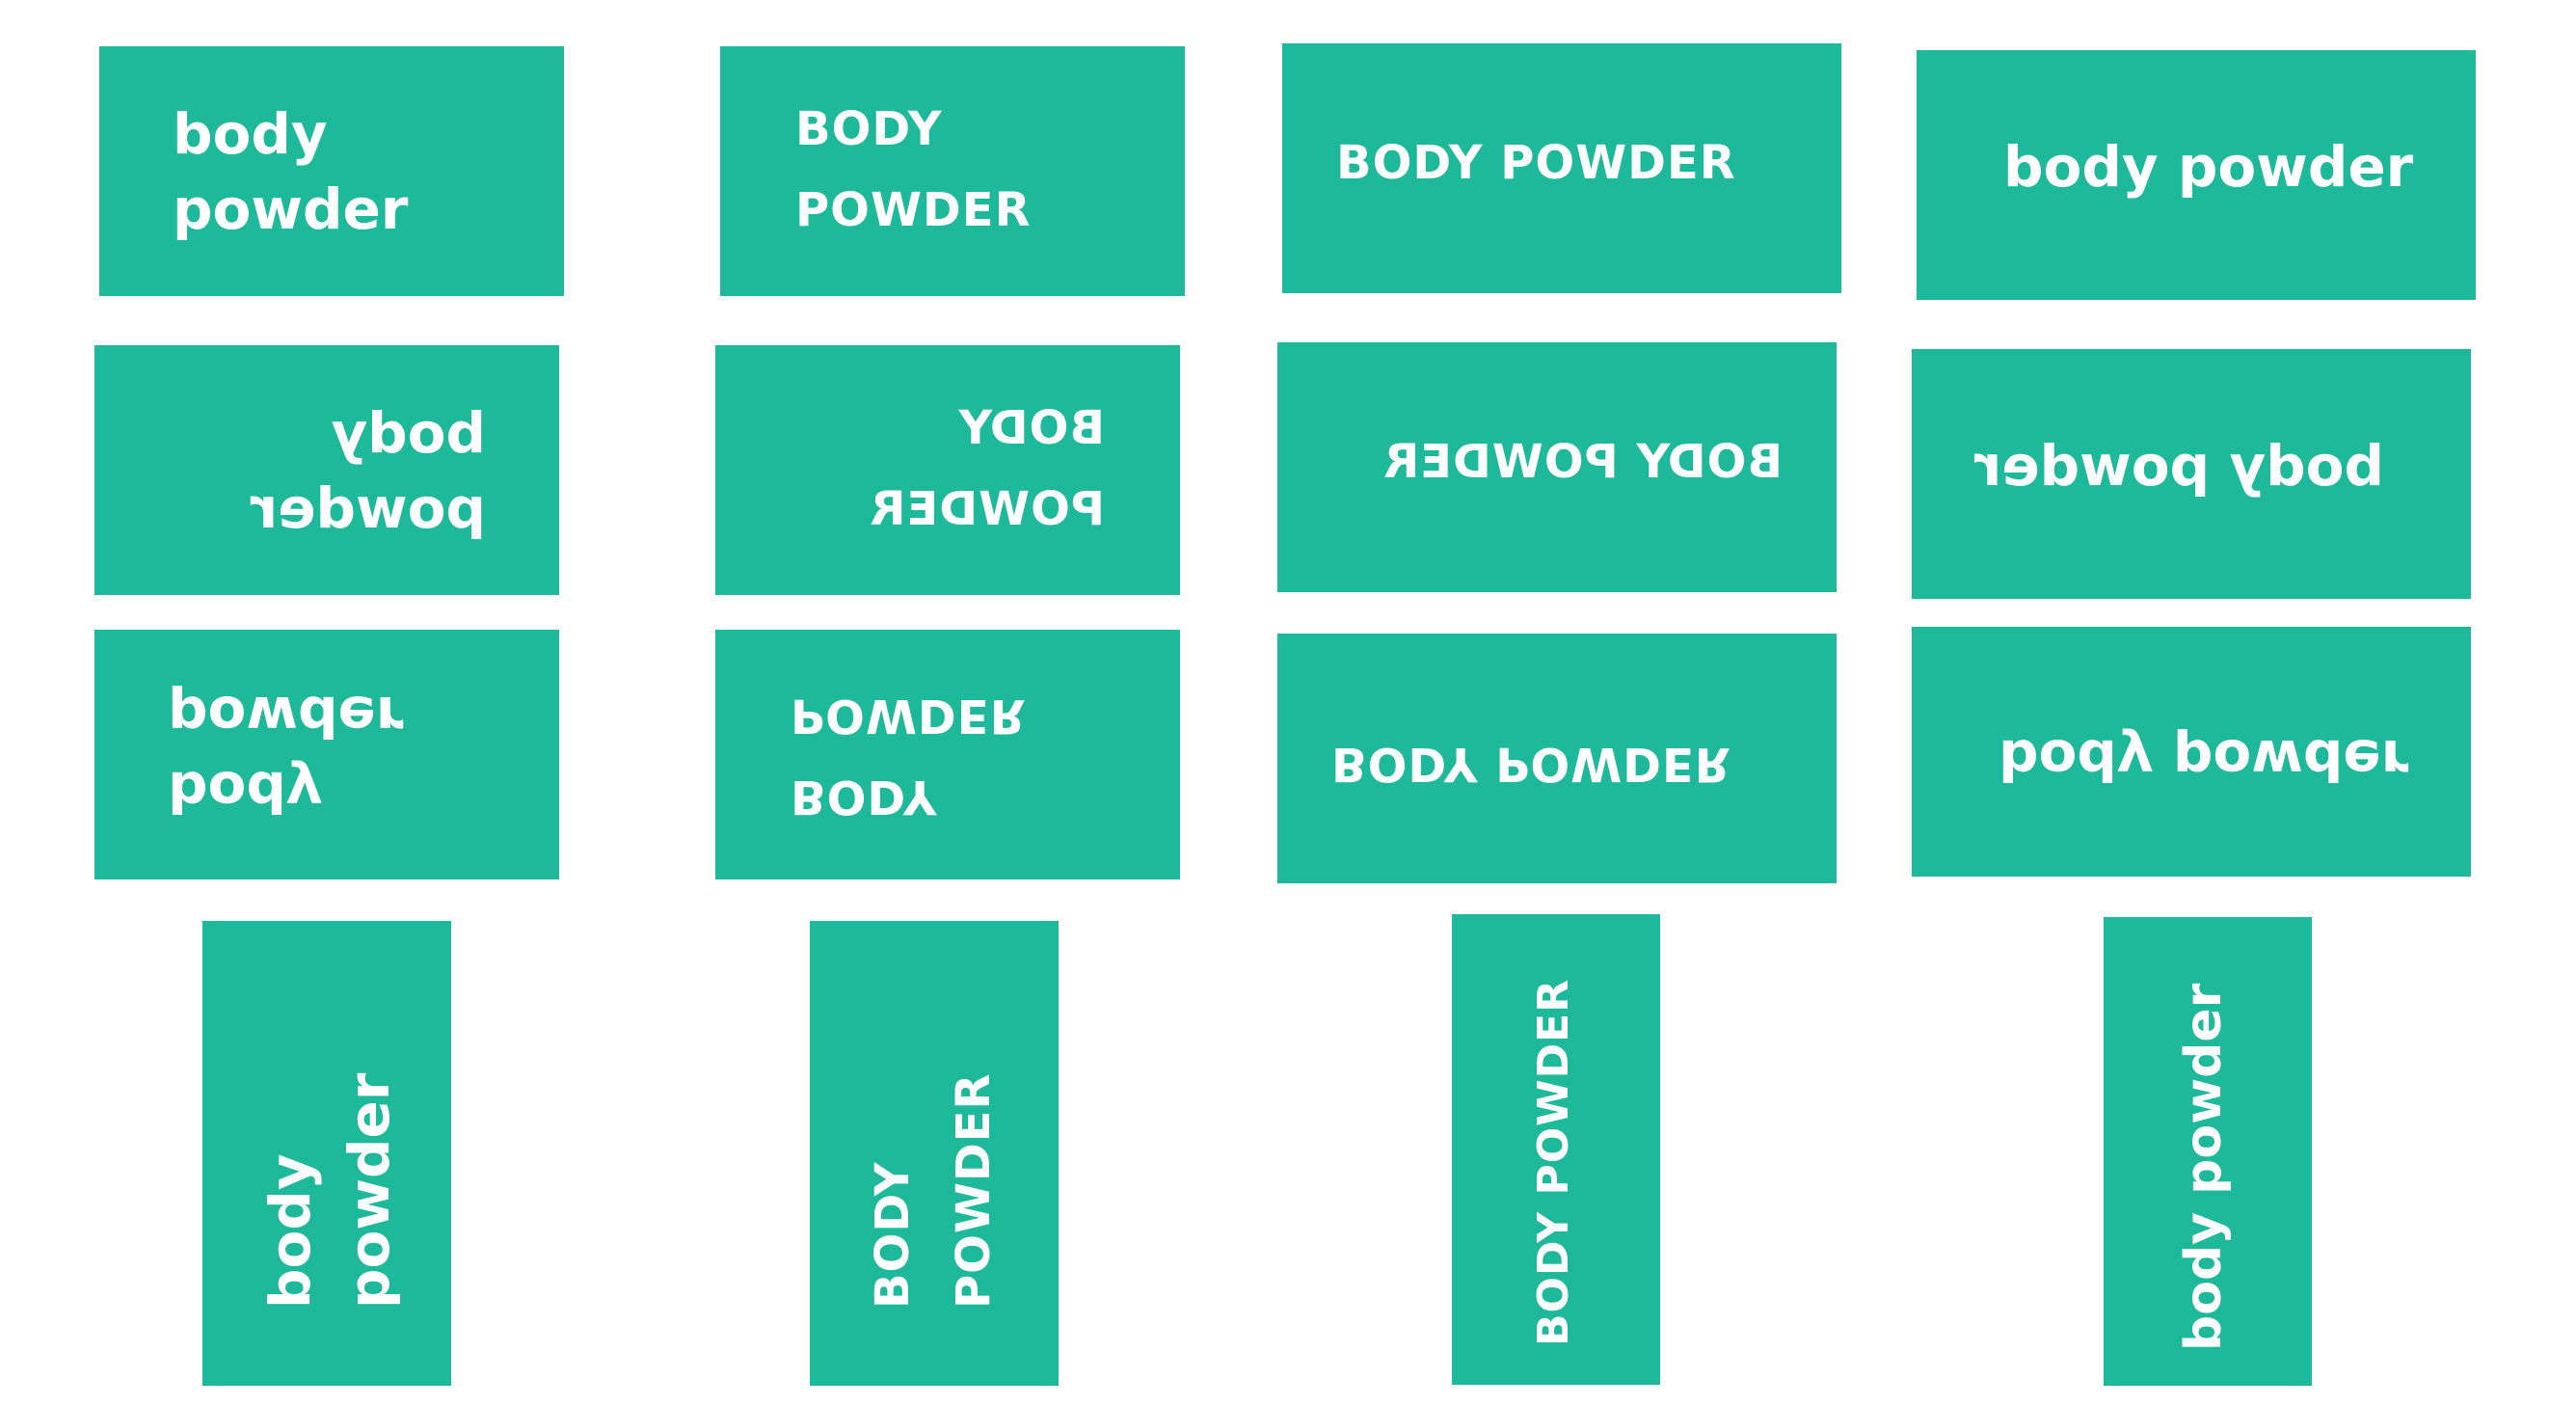 The height and width of the screenshot is (1406, 2576). I want to click on label-card-uppercase-one-line-mirrored: BODY POWDER, so click(1557, 467).